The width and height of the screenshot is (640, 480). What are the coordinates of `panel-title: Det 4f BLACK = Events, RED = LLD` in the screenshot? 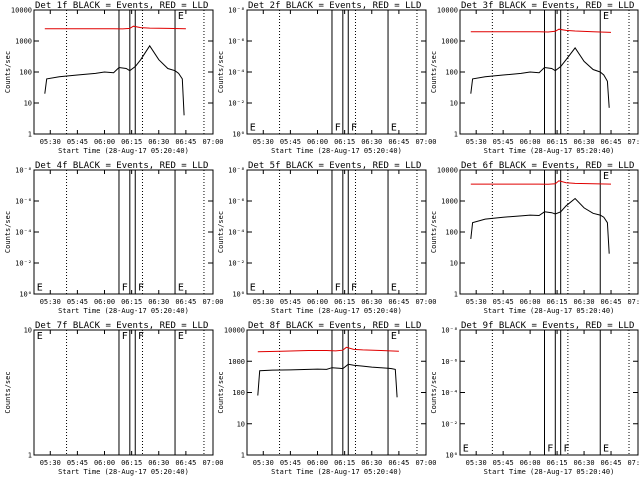 It's located at (121, 166).